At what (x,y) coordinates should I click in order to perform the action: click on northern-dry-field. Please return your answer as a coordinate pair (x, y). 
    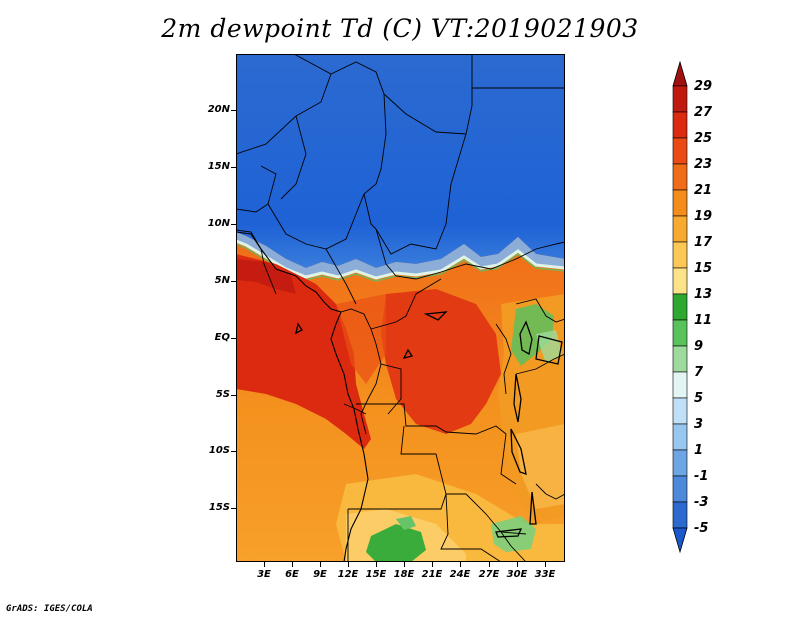
    Looking at the image, I should click on (400, 161).